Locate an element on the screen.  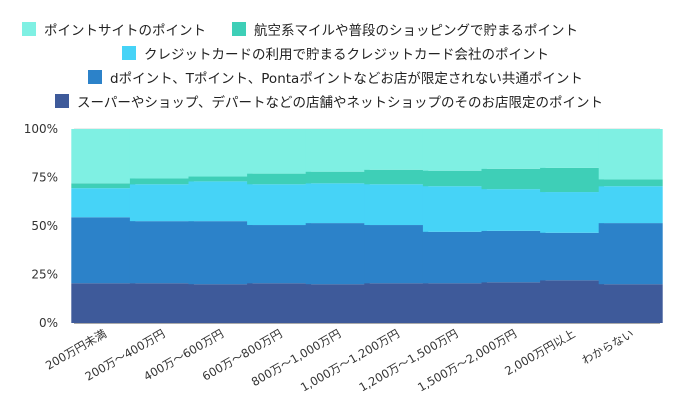
y-tick-label: 0% is located at coordinates (48, 323).